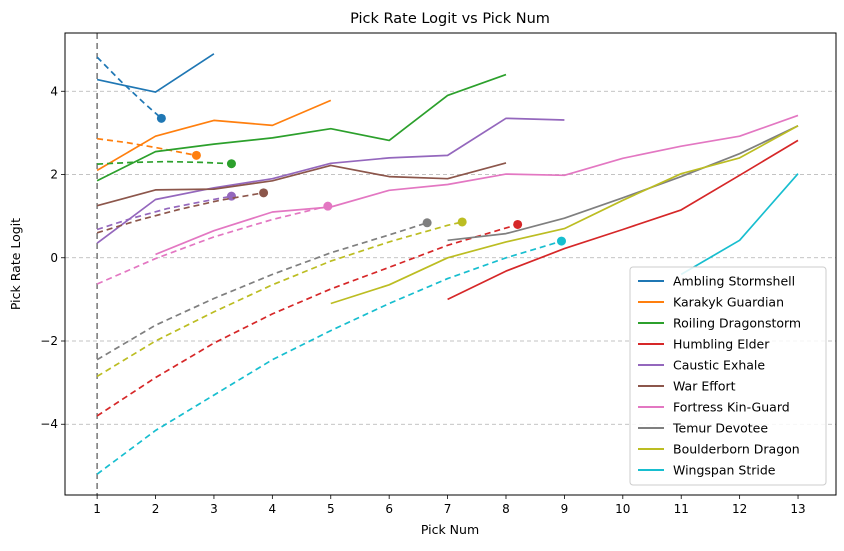  I want to click on legend-label-karakyk-guardian: Karakyk Guardian, so click(728, 302).